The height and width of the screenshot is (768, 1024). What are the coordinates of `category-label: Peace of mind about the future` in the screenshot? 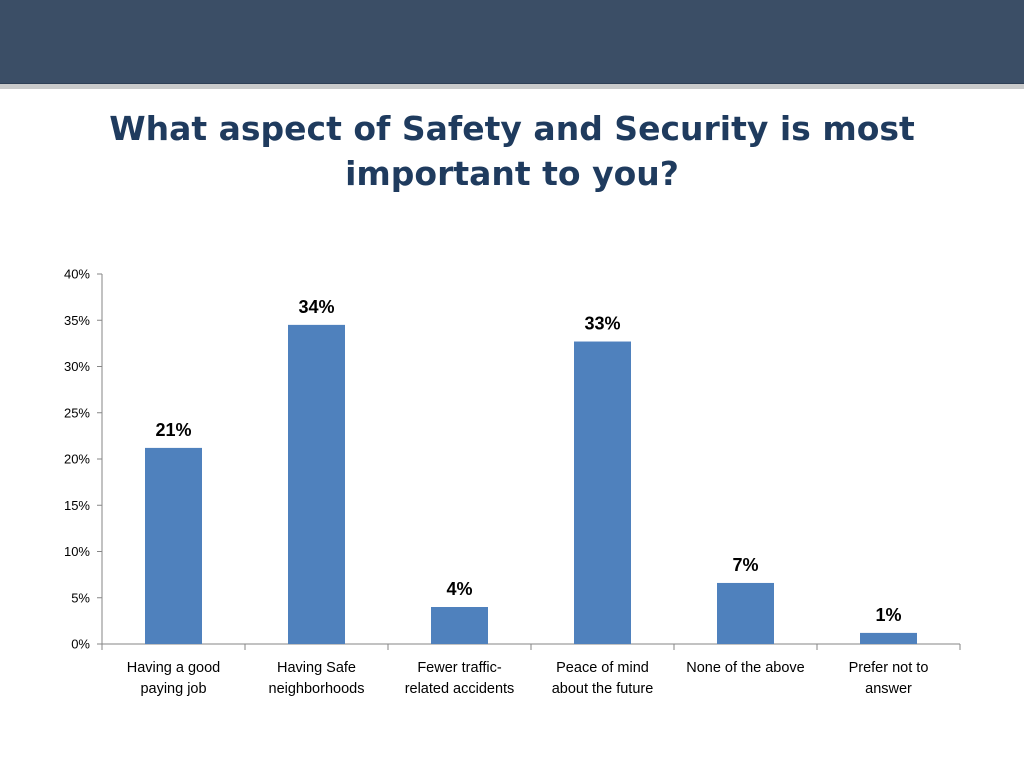 It's located at (603, 678).